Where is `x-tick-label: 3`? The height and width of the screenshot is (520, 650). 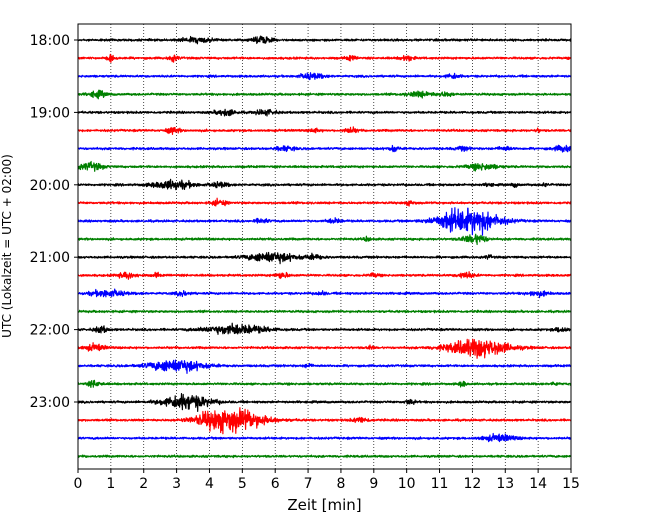 x-tick-label: 3 is located at coordinates (176, 484).